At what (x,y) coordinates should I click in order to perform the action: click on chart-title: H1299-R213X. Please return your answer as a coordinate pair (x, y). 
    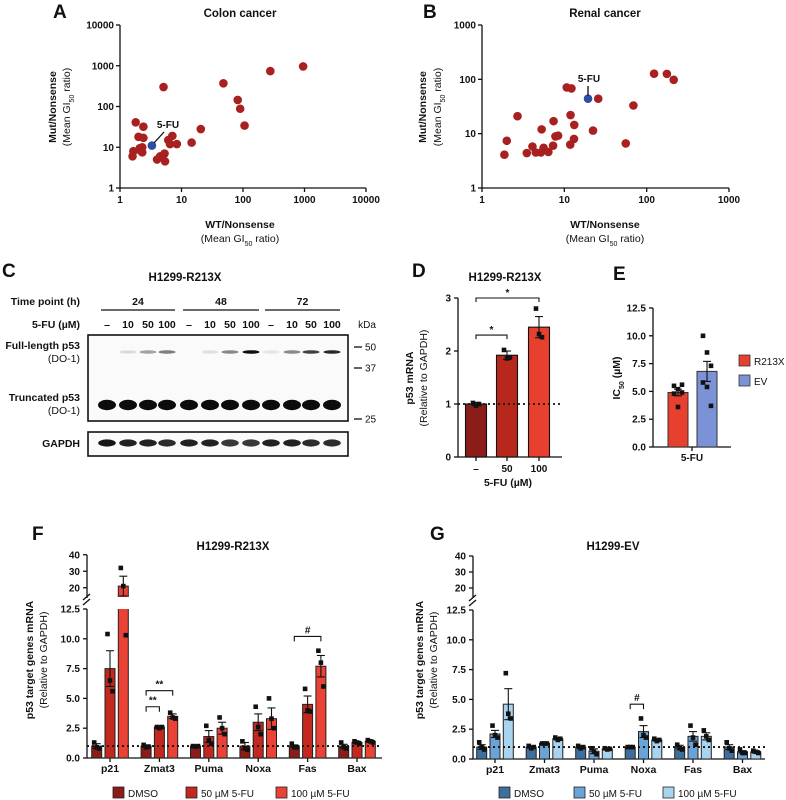
    Looking at the image, I should click on (505, 278).